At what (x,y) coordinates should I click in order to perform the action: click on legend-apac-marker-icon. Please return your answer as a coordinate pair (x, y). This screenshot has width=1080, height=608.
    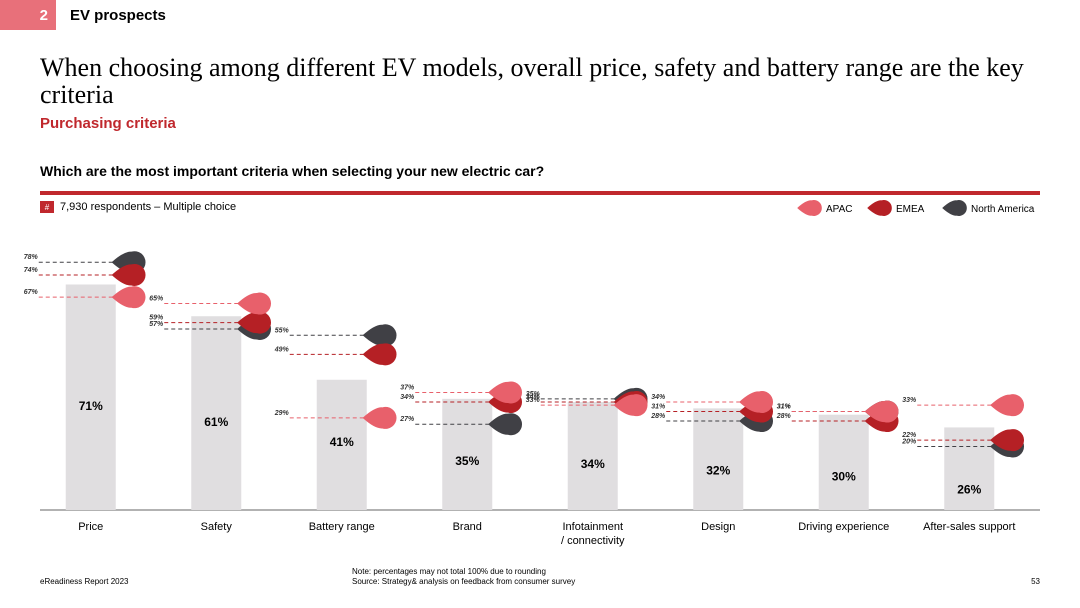
    Looking at the image, I should click on (809, 208).